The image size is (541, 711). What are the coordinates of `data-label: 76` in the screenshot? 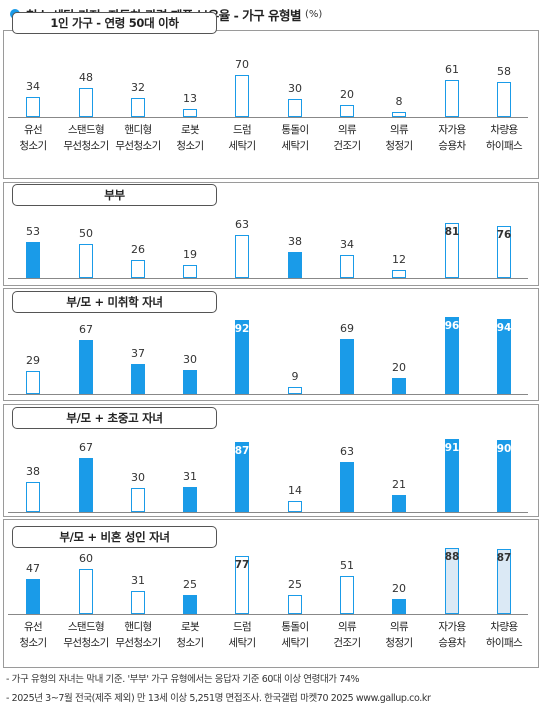 It's located at (504, 235).